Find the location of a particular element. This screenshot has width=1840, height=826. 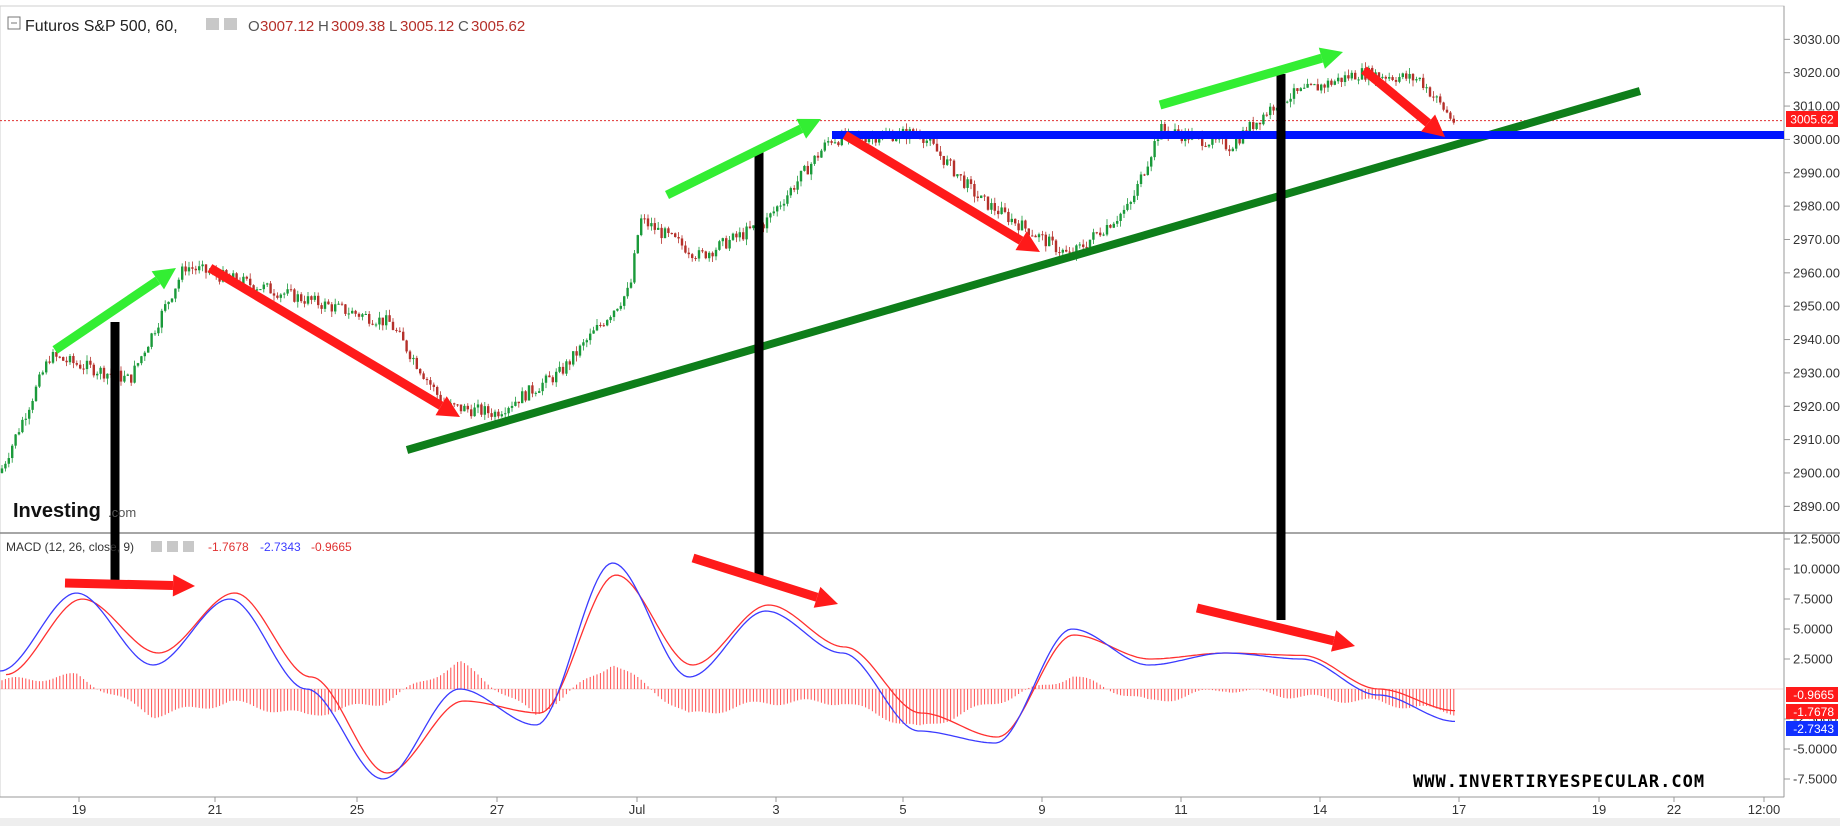

open-label: O is located at coordinates (254, 26).